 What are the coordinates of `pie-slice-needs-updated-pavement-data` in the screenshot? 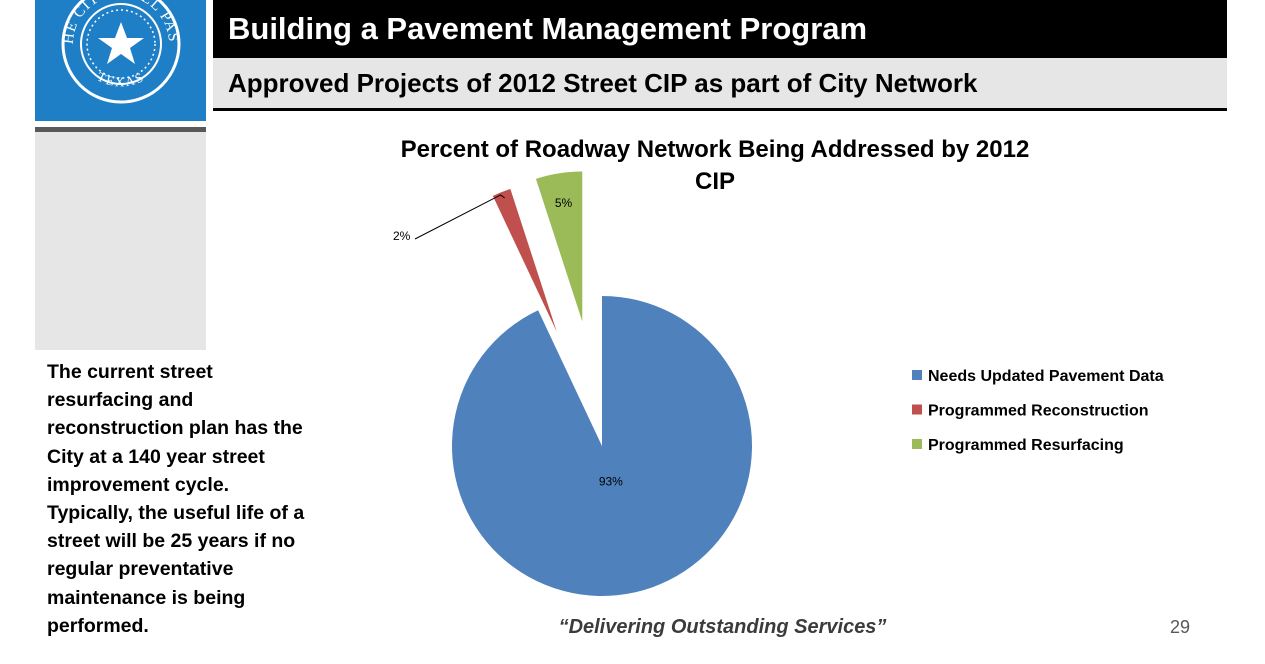 It's located at (602, 446).